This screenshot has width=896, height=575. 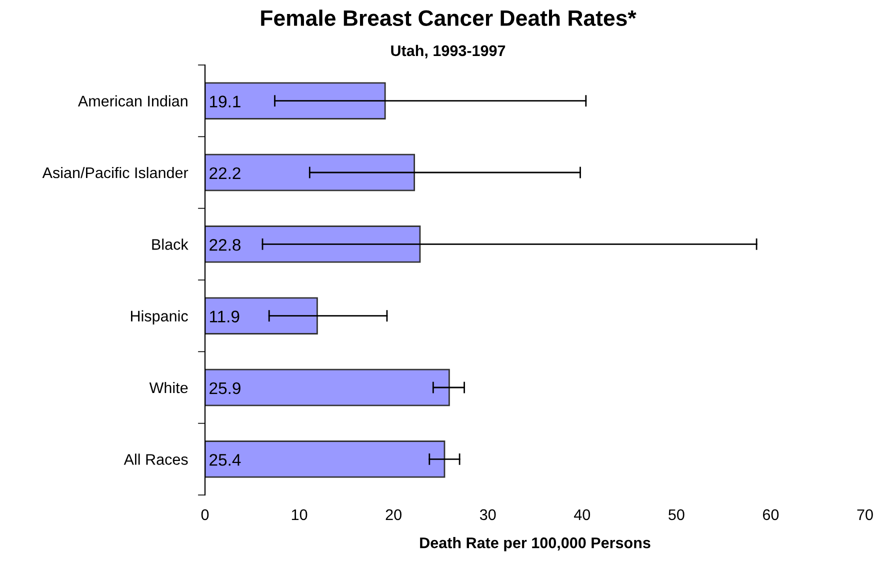 What do you see at coordinates (133, 101) in the screenshot?
I see `y-tick-label: American Indian` at bounding box center [133, 101].